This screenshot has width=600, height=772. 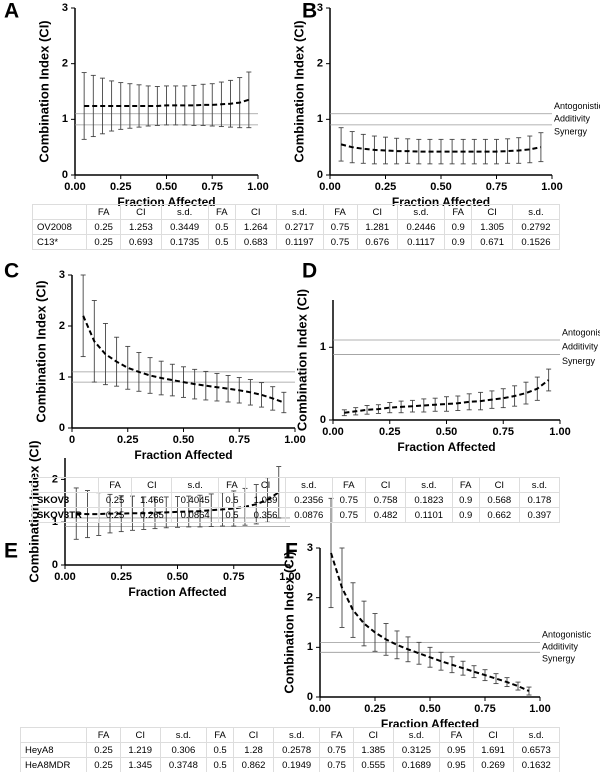 What do you see at coordinates (536, 750) in the screenshot?
I see `table-cell: 0.6573` at bounding box center [536, 750].